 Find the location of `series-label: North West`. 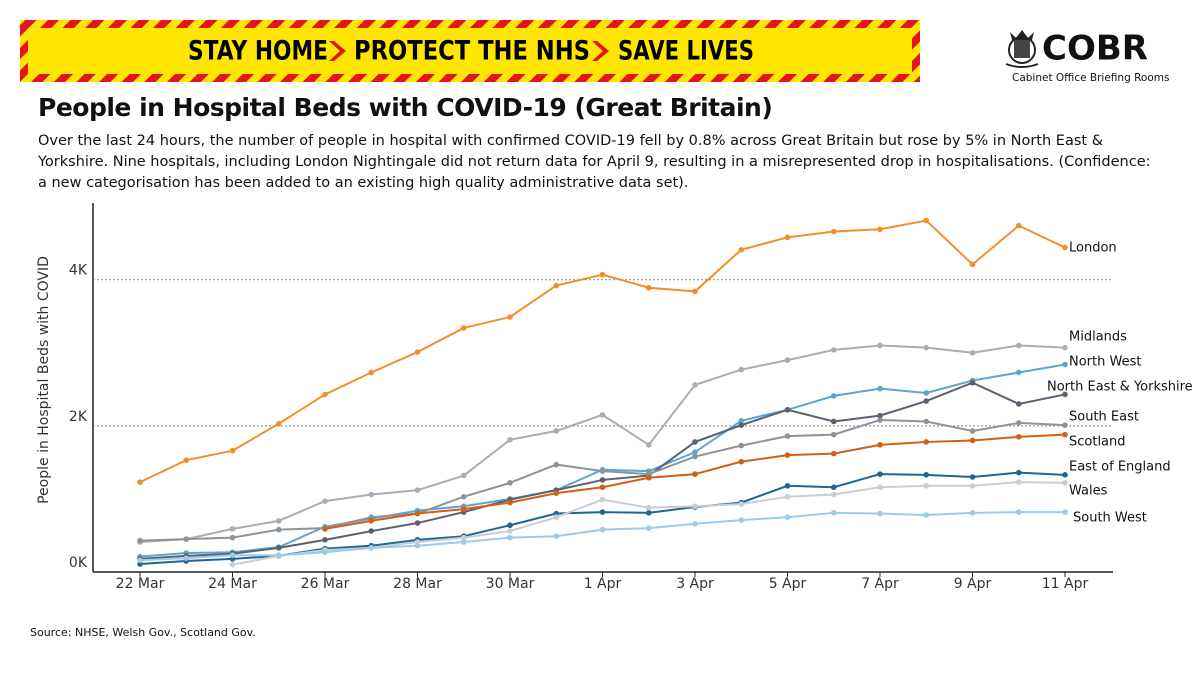

series-label: North West is located at coordinates (1105, 362).